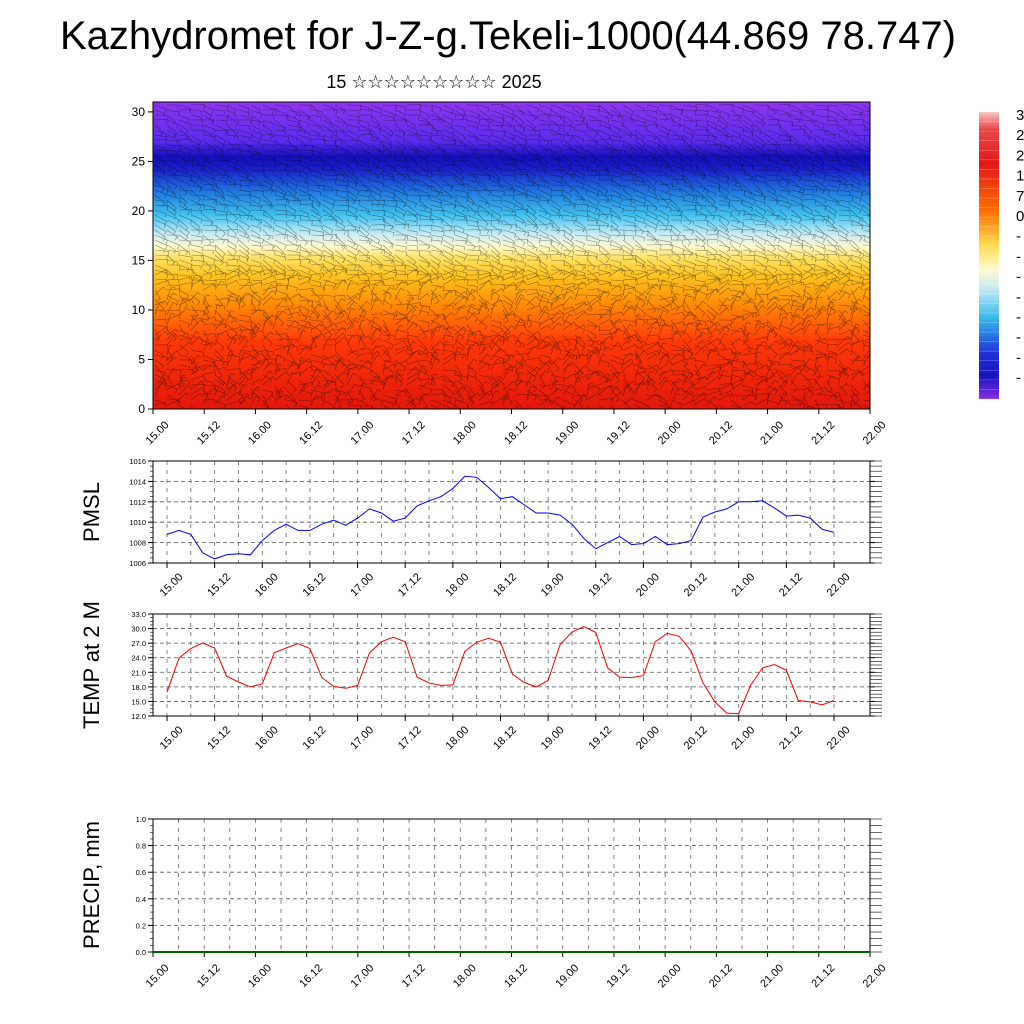  What do you see at coordinates (141, 925) in the screenshot?
I see `y-tick-label: 0.2` at bounding box center [141, 925].